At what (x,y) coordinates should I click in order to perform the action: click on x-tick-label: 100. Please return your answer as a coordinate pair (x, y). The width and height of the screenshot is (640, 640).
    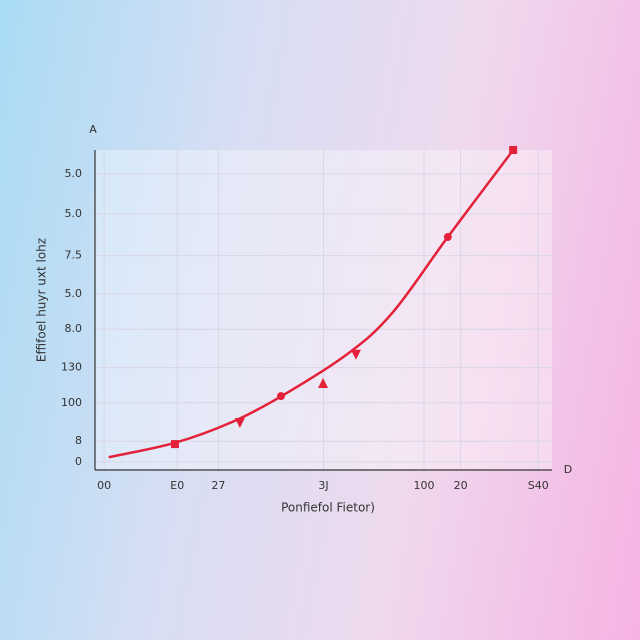
    Looking at the image, I should click on (424, 485).